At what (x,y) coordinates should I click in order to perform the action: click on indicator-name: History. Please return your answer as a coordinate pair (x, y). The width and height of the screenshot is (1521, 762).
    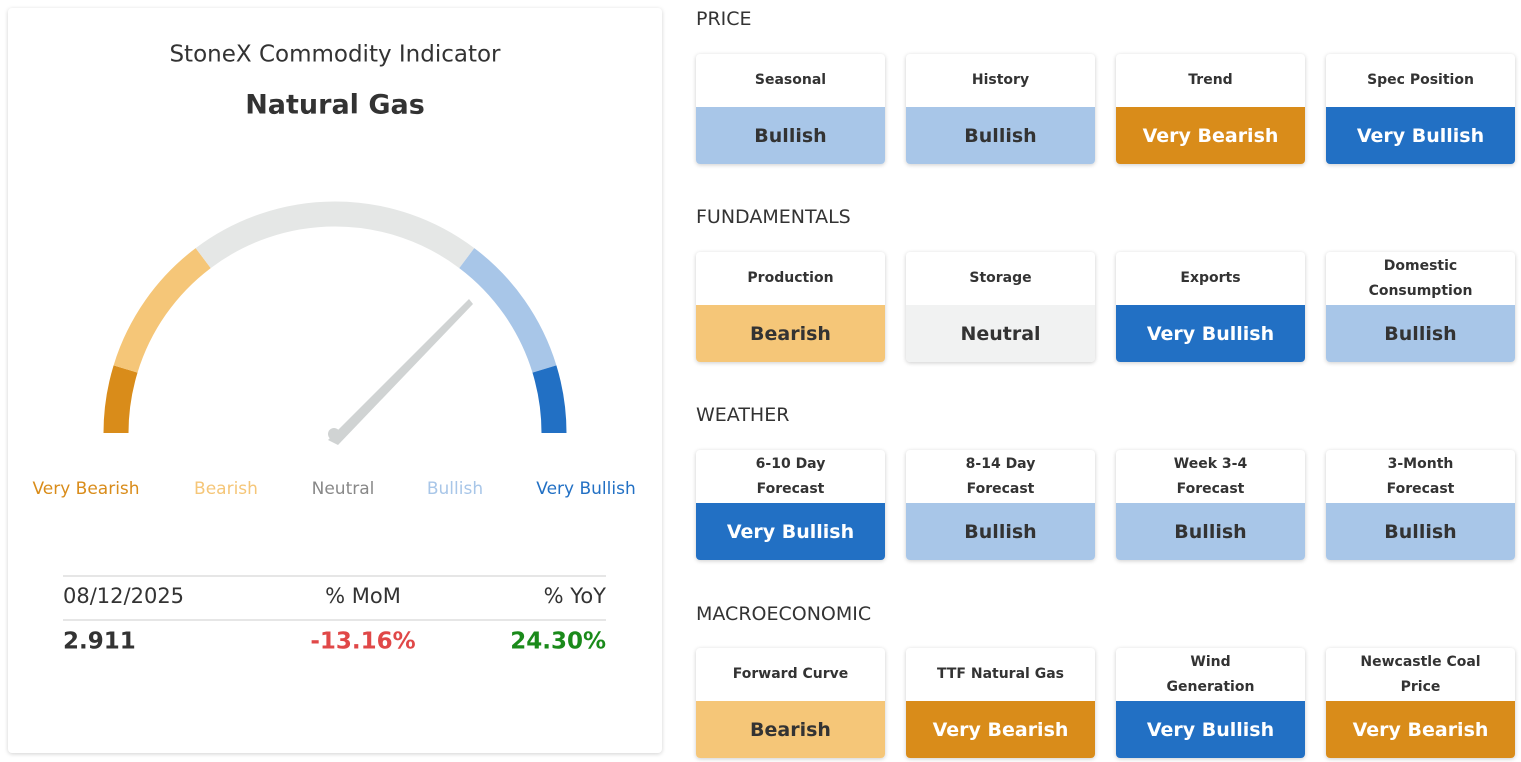
    Looking at the image, I should click on (1000, 80).